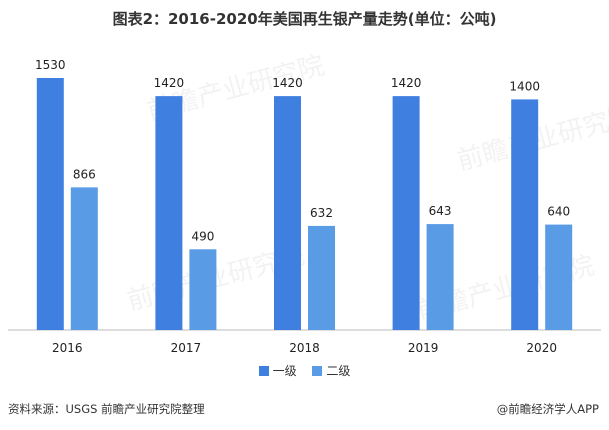 This screenshot has height=430, width=609. Describe the element at coordinates (321, 277) in the screenshot. I see `bar-second-2018` at that location.